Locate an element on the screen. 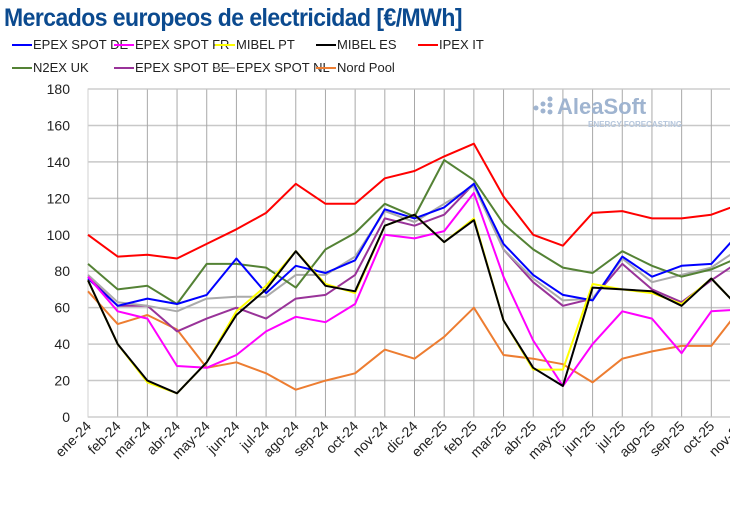 This screenshot has width=730, height=506. legend-label: Nord Pool is located at coordinates (366, 67).